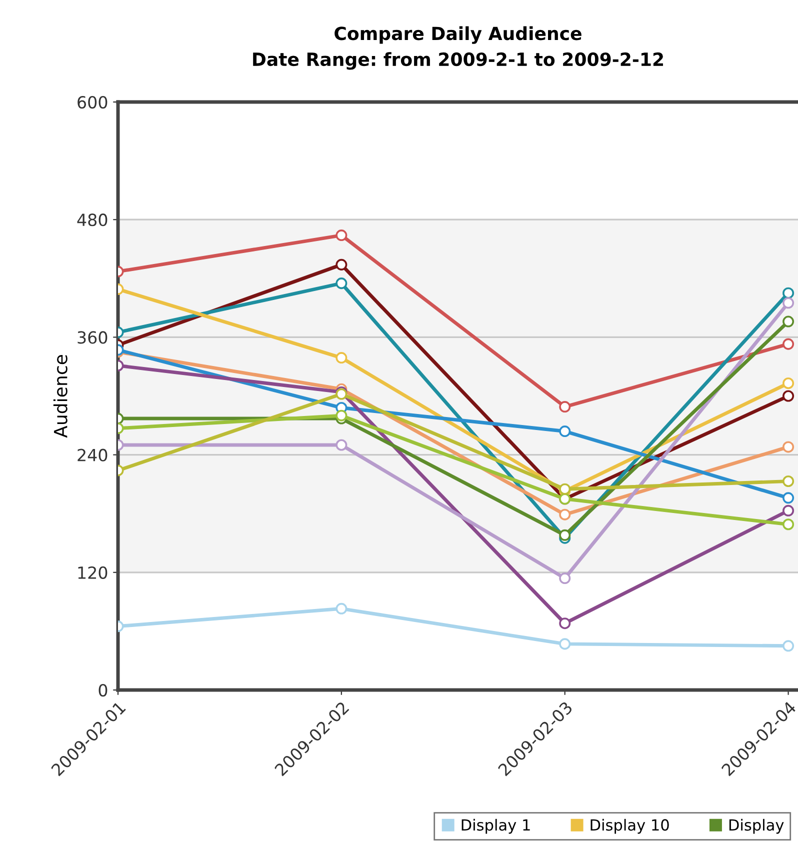 The width and height of the screenshot is (798, 850). Describe the element at coordinates (458, 48) in the screenshot. I see `chart-title: Compare Daily Audience Date Range: from 2009-2-1 to 2009-2-12` at that location.